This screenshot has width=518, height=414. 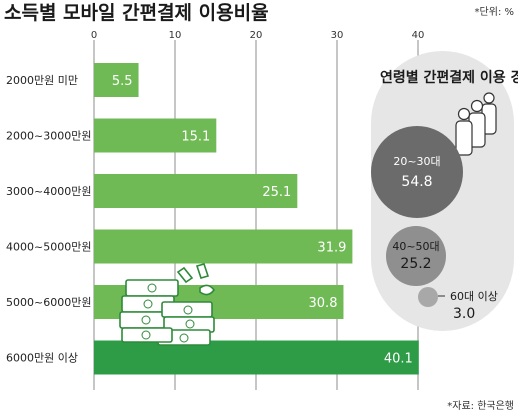 What do you see at coordinates (416, 182) in the screenshot?
I see `bubble-20-30-value: 54.8` at bounding box center [416, 182].